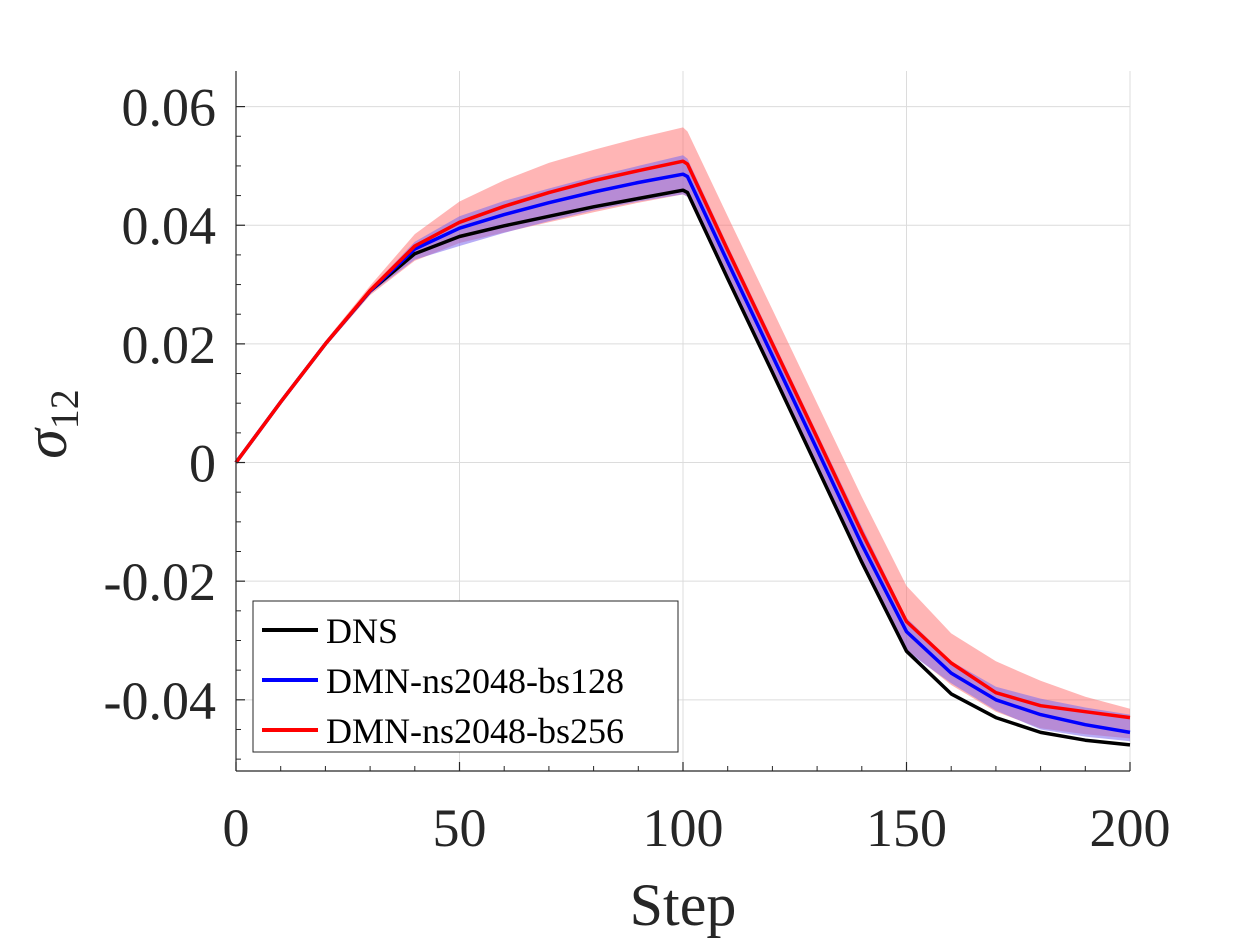 The image size is (1250, 938). Describe the element at coordinates (475, 681) in the screenshot. I see `legend-label-bs128: DMN-ns2048-bs128` at that location.